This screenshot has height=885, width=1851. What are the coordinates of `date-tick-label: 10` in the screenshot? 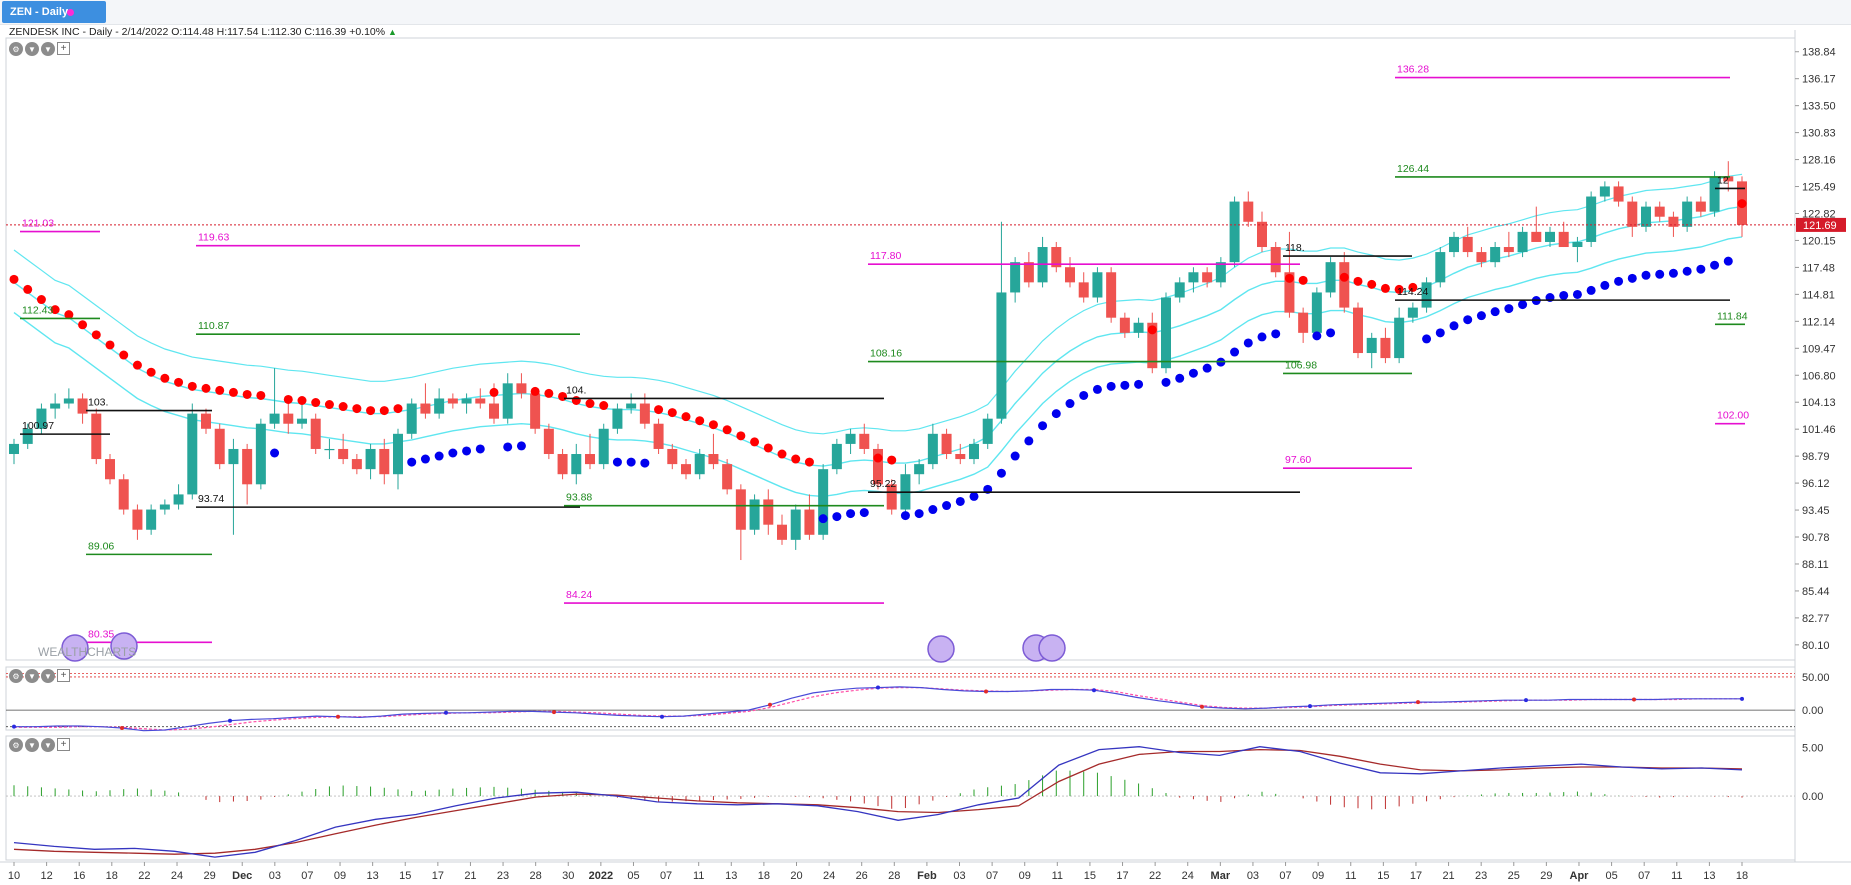 It's located at (14, 876).